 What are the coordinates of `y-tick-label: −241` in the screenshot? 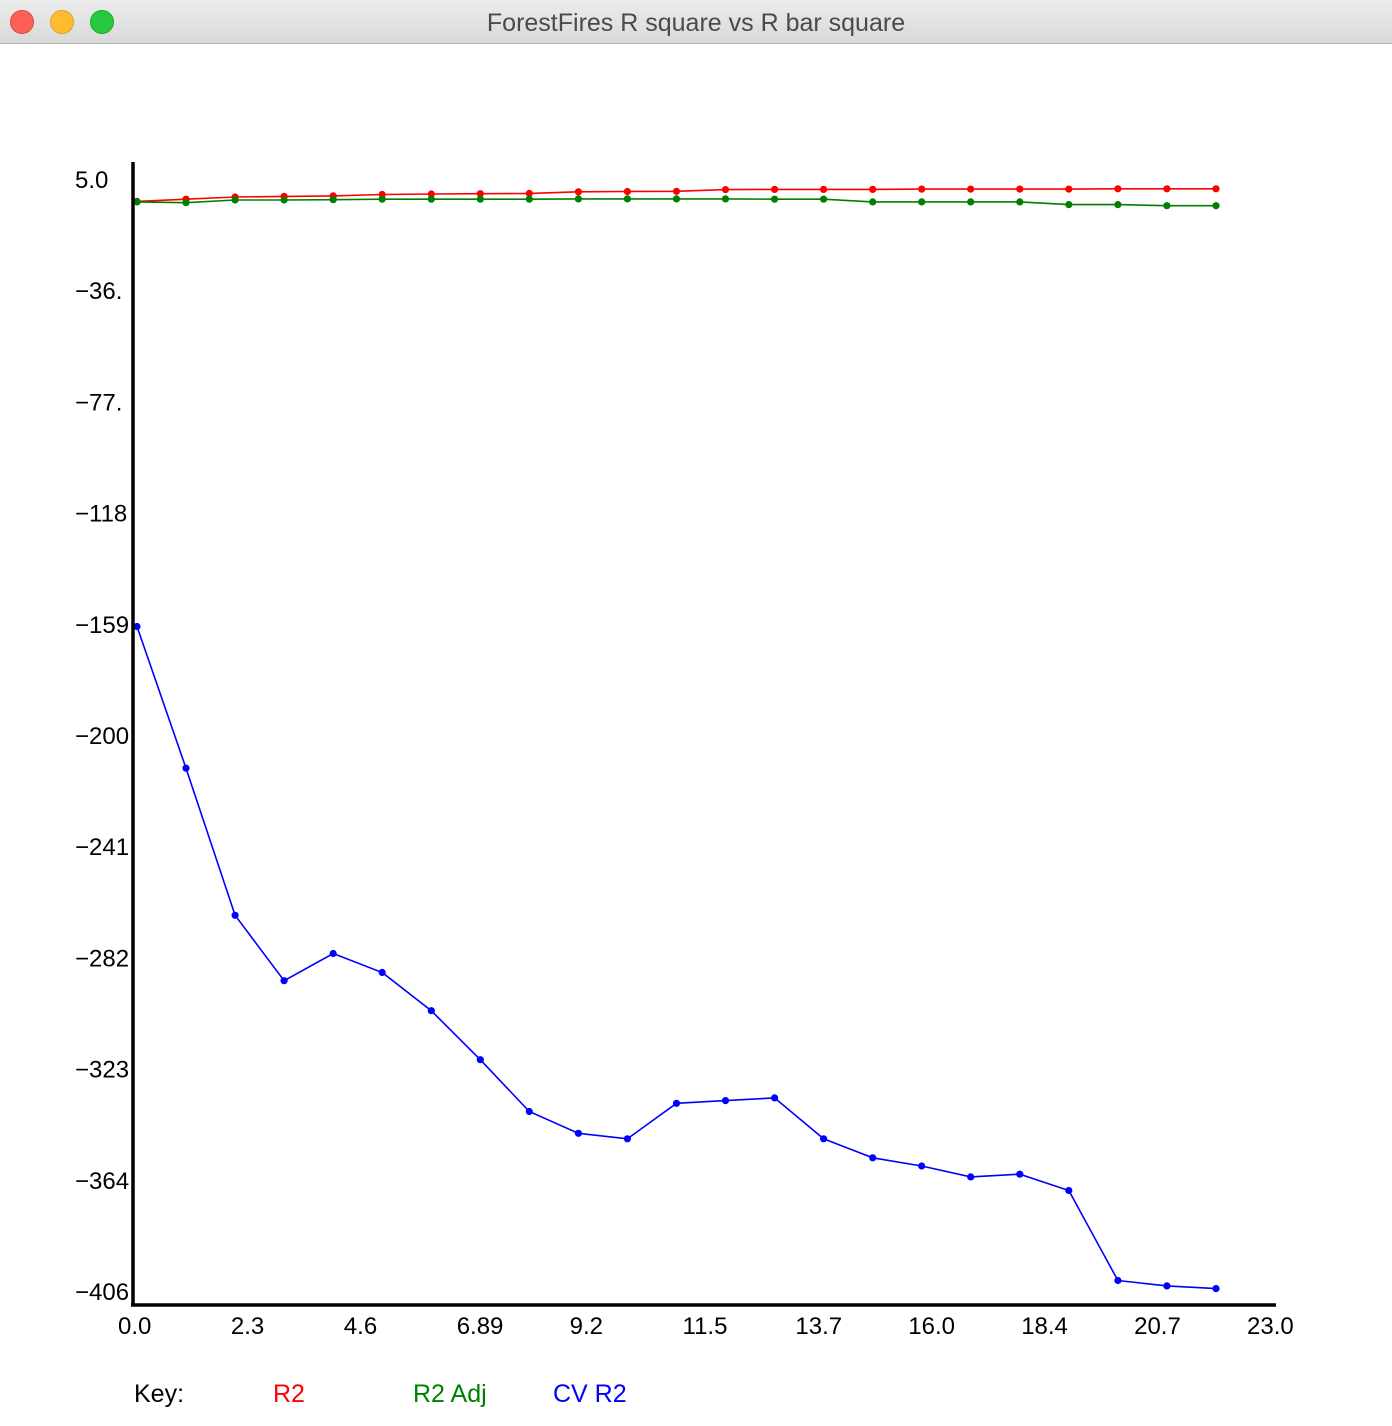 It's located at (102, 847).